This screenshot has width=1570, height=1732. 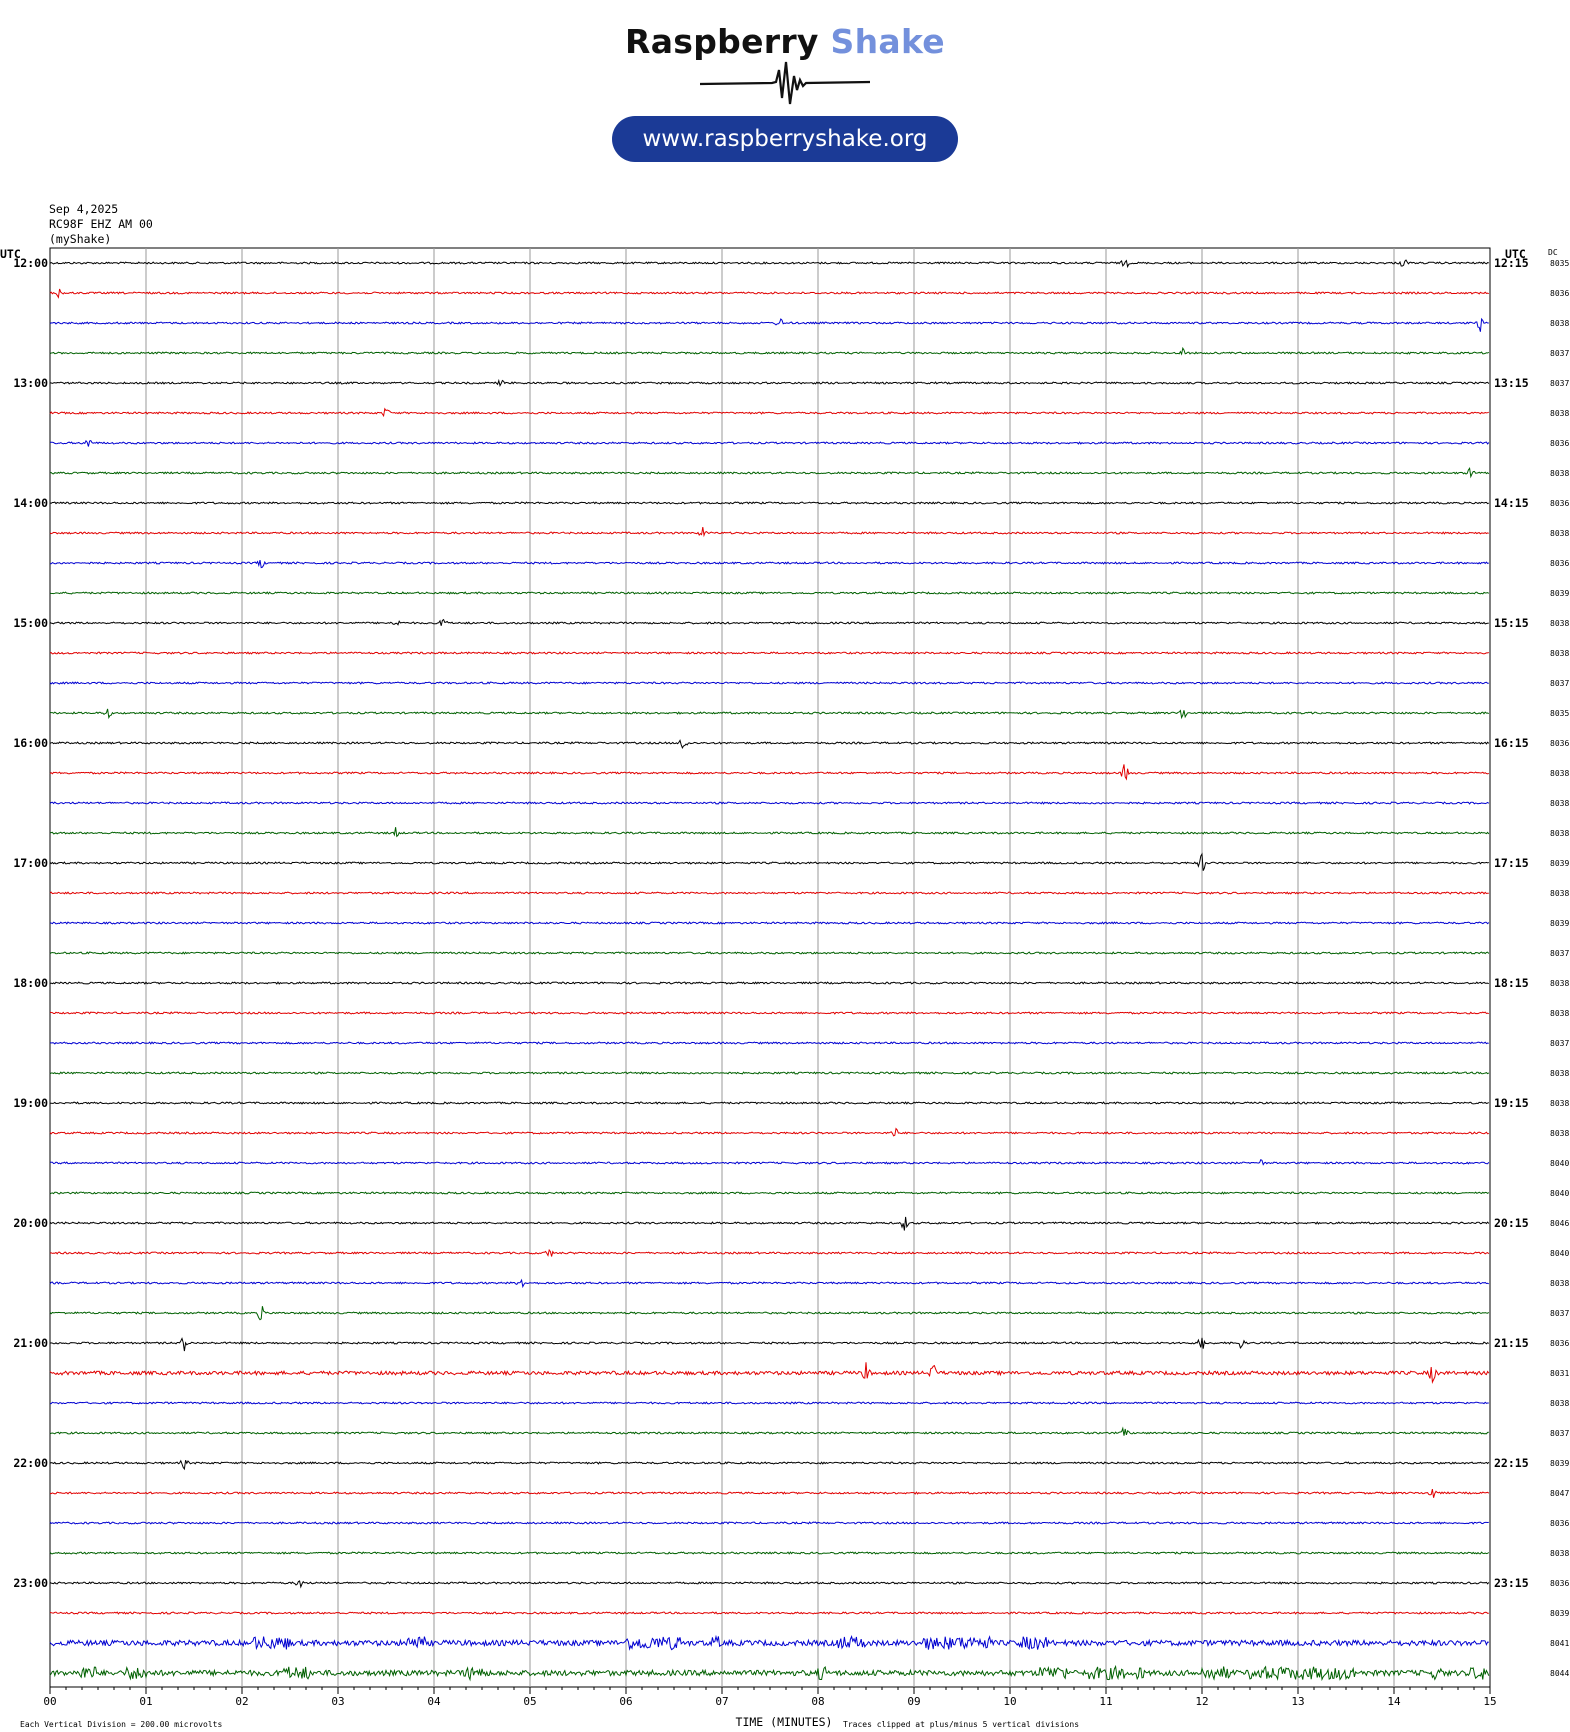 What do you see at coordinates (1559, 1193) in the screenshot?
I see `dc-offset-label: 8040` at bounding box center [1559, 1193].